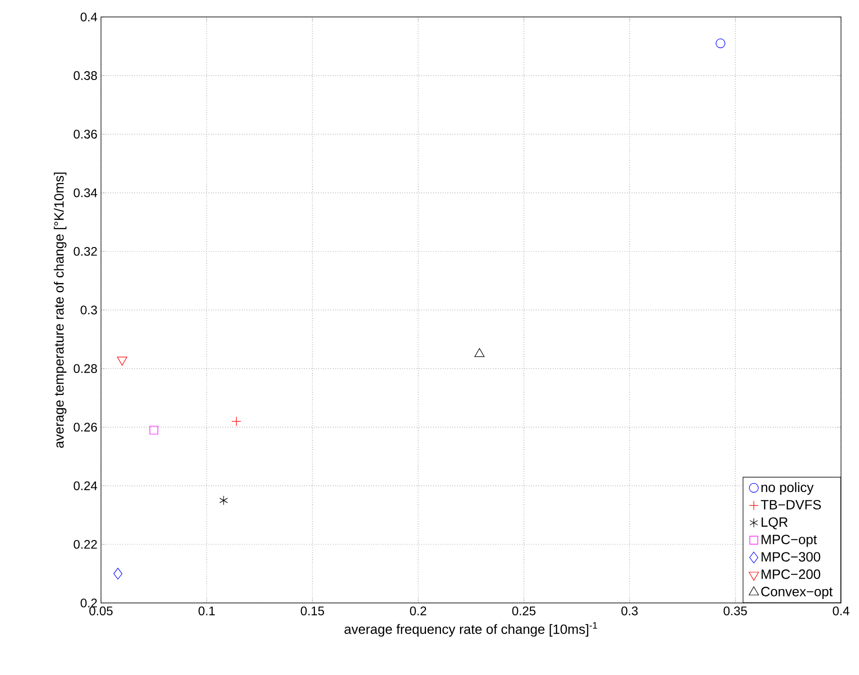  I want to click on x-tick-label: 0.1, so click(206, 611).